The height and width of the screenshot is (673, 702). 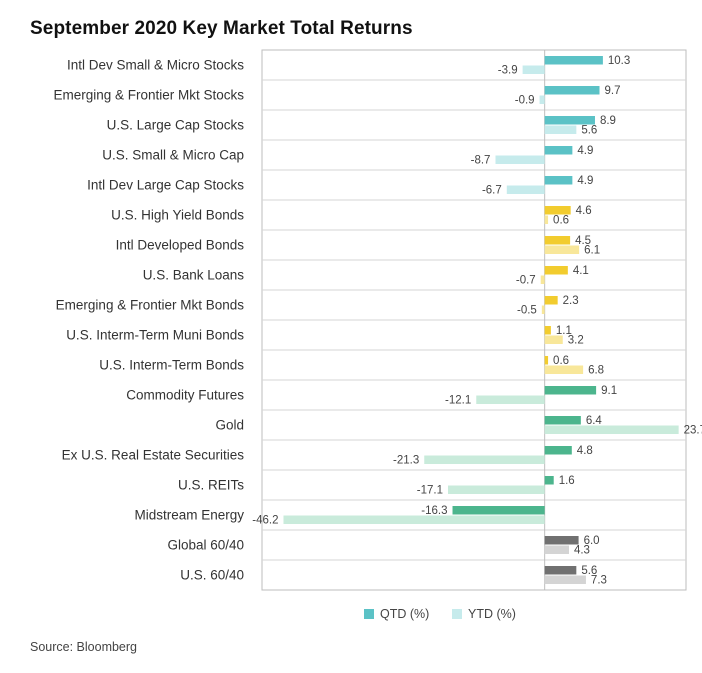 What do you see at coordinates (155, 65) in the screenshot?
I see `category-label: Intl Dev Small & Micro Stocks` at bounding box center [155, 65].